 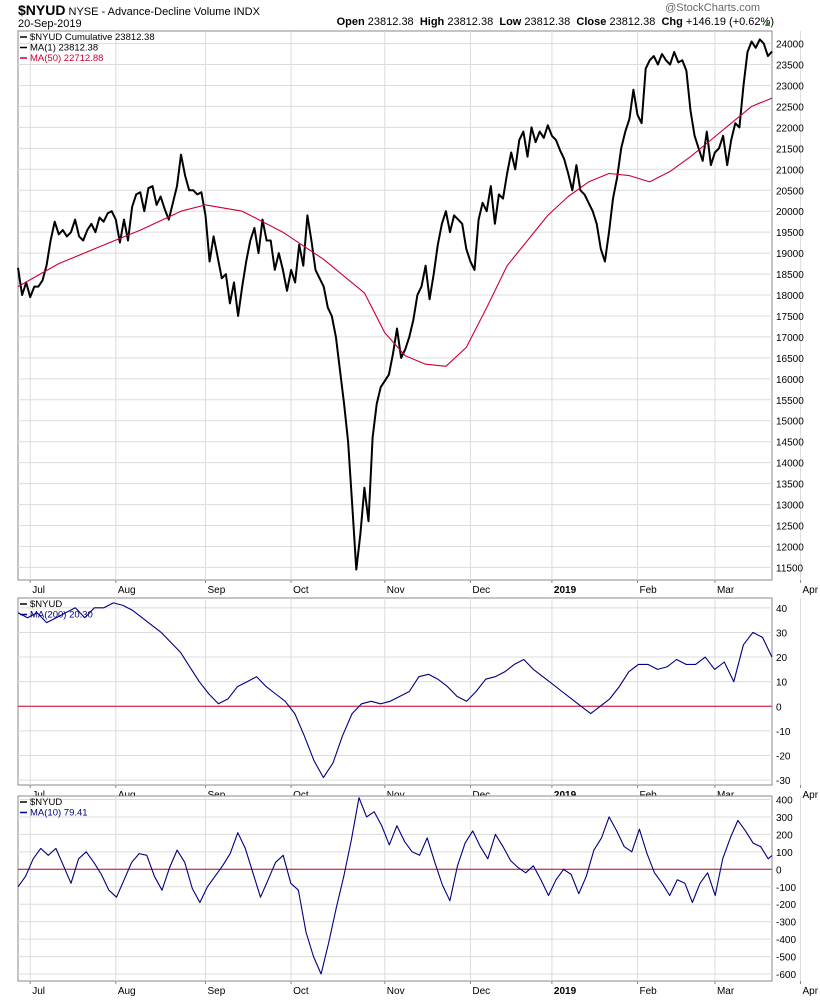 What do you see at coordinates (547, 22) in the screenshot?
I see `low-value: 23812.38` at bounding box center [547, 22].